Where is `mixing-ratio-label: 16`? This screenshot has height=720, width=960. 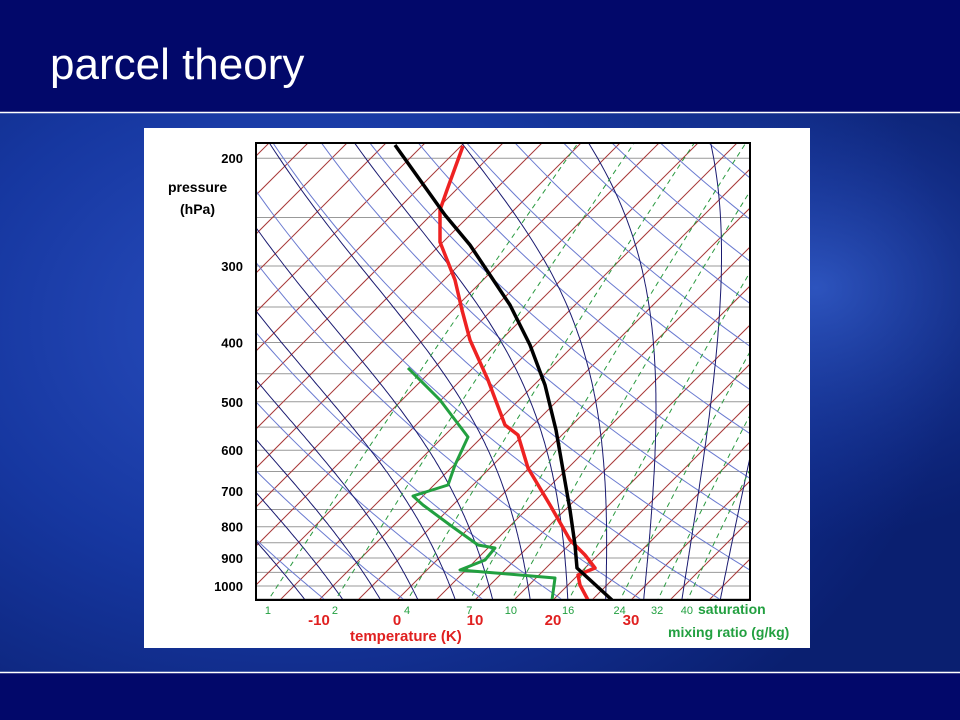 mixing-ratio-label: 16 is located at coordinates (568, 611).